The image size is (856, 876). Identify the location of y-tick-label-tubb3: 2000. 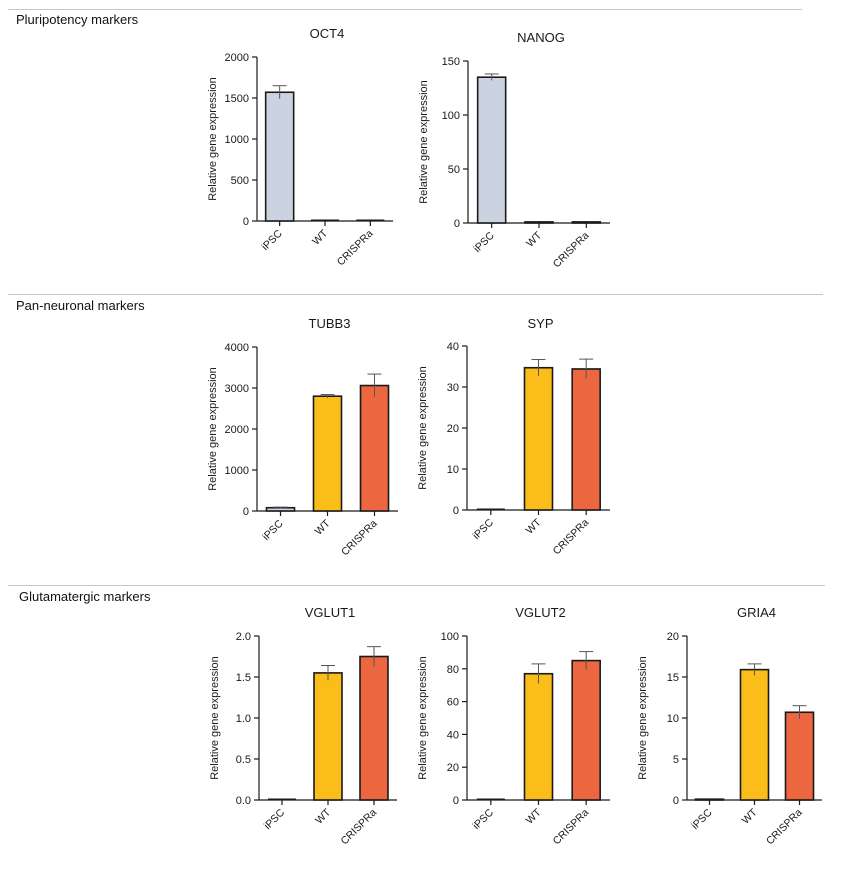
(237, 430).